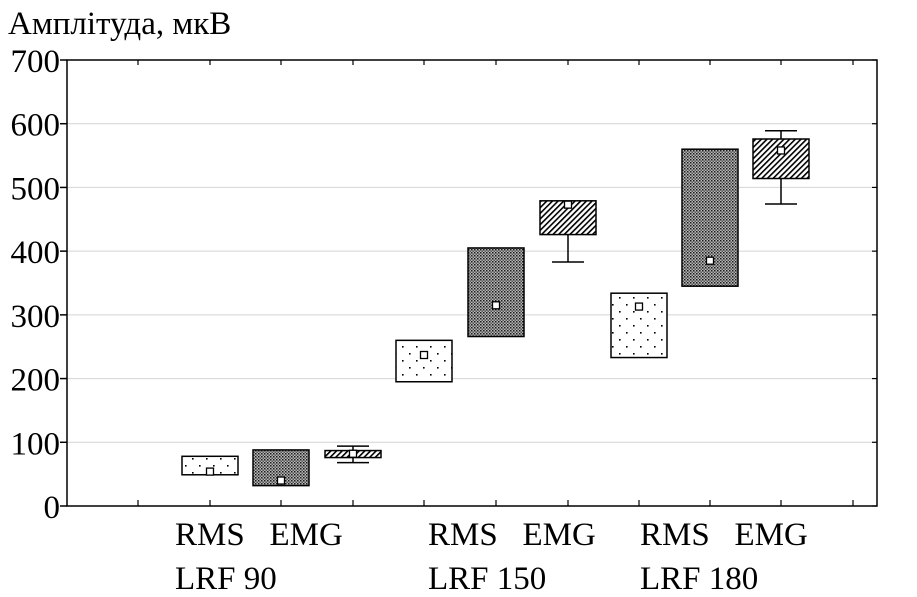  I want to click on y-tick-label: 100, so click(36, 444).